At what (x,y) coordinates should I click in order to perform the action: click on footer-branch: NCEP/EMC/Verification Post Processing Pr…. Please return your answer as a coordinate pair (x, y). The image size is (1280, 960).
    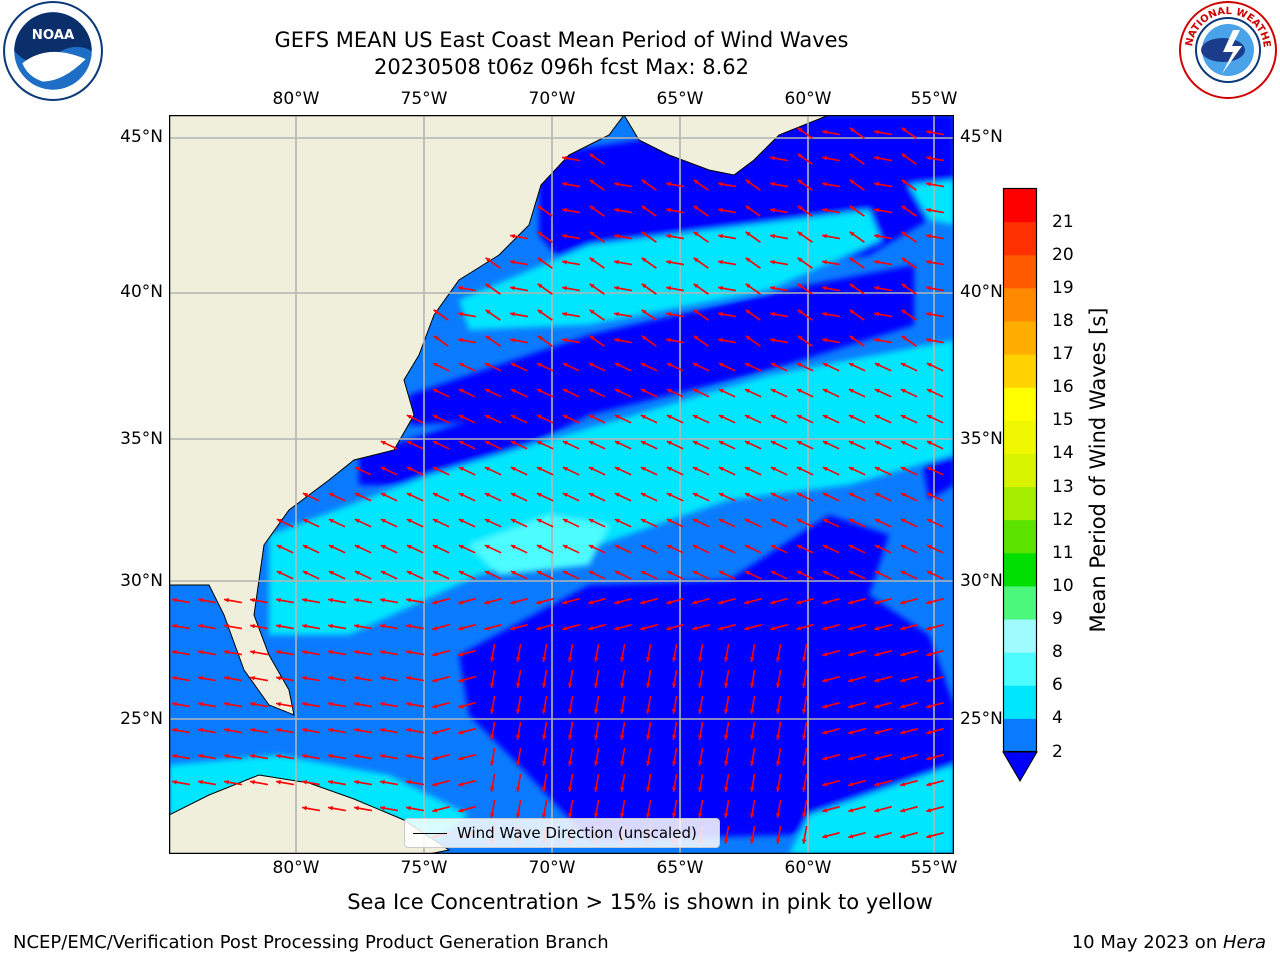
    Looking at the image, I should click on (311, 942).